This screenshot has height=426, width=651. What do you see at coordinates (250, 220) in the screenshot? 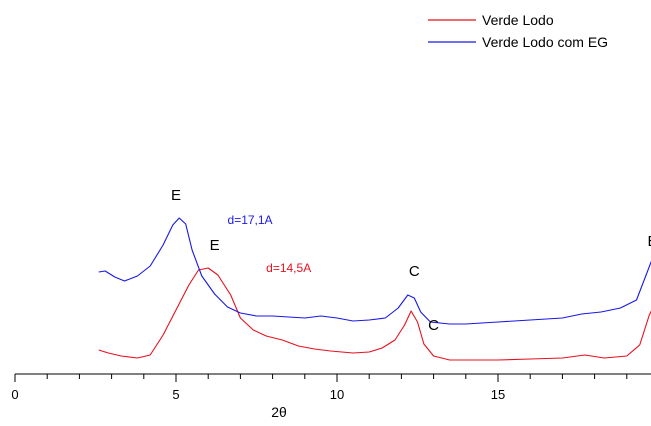
I see `d-spacing-label: d=17,1A` at bounding box center [250, 220].